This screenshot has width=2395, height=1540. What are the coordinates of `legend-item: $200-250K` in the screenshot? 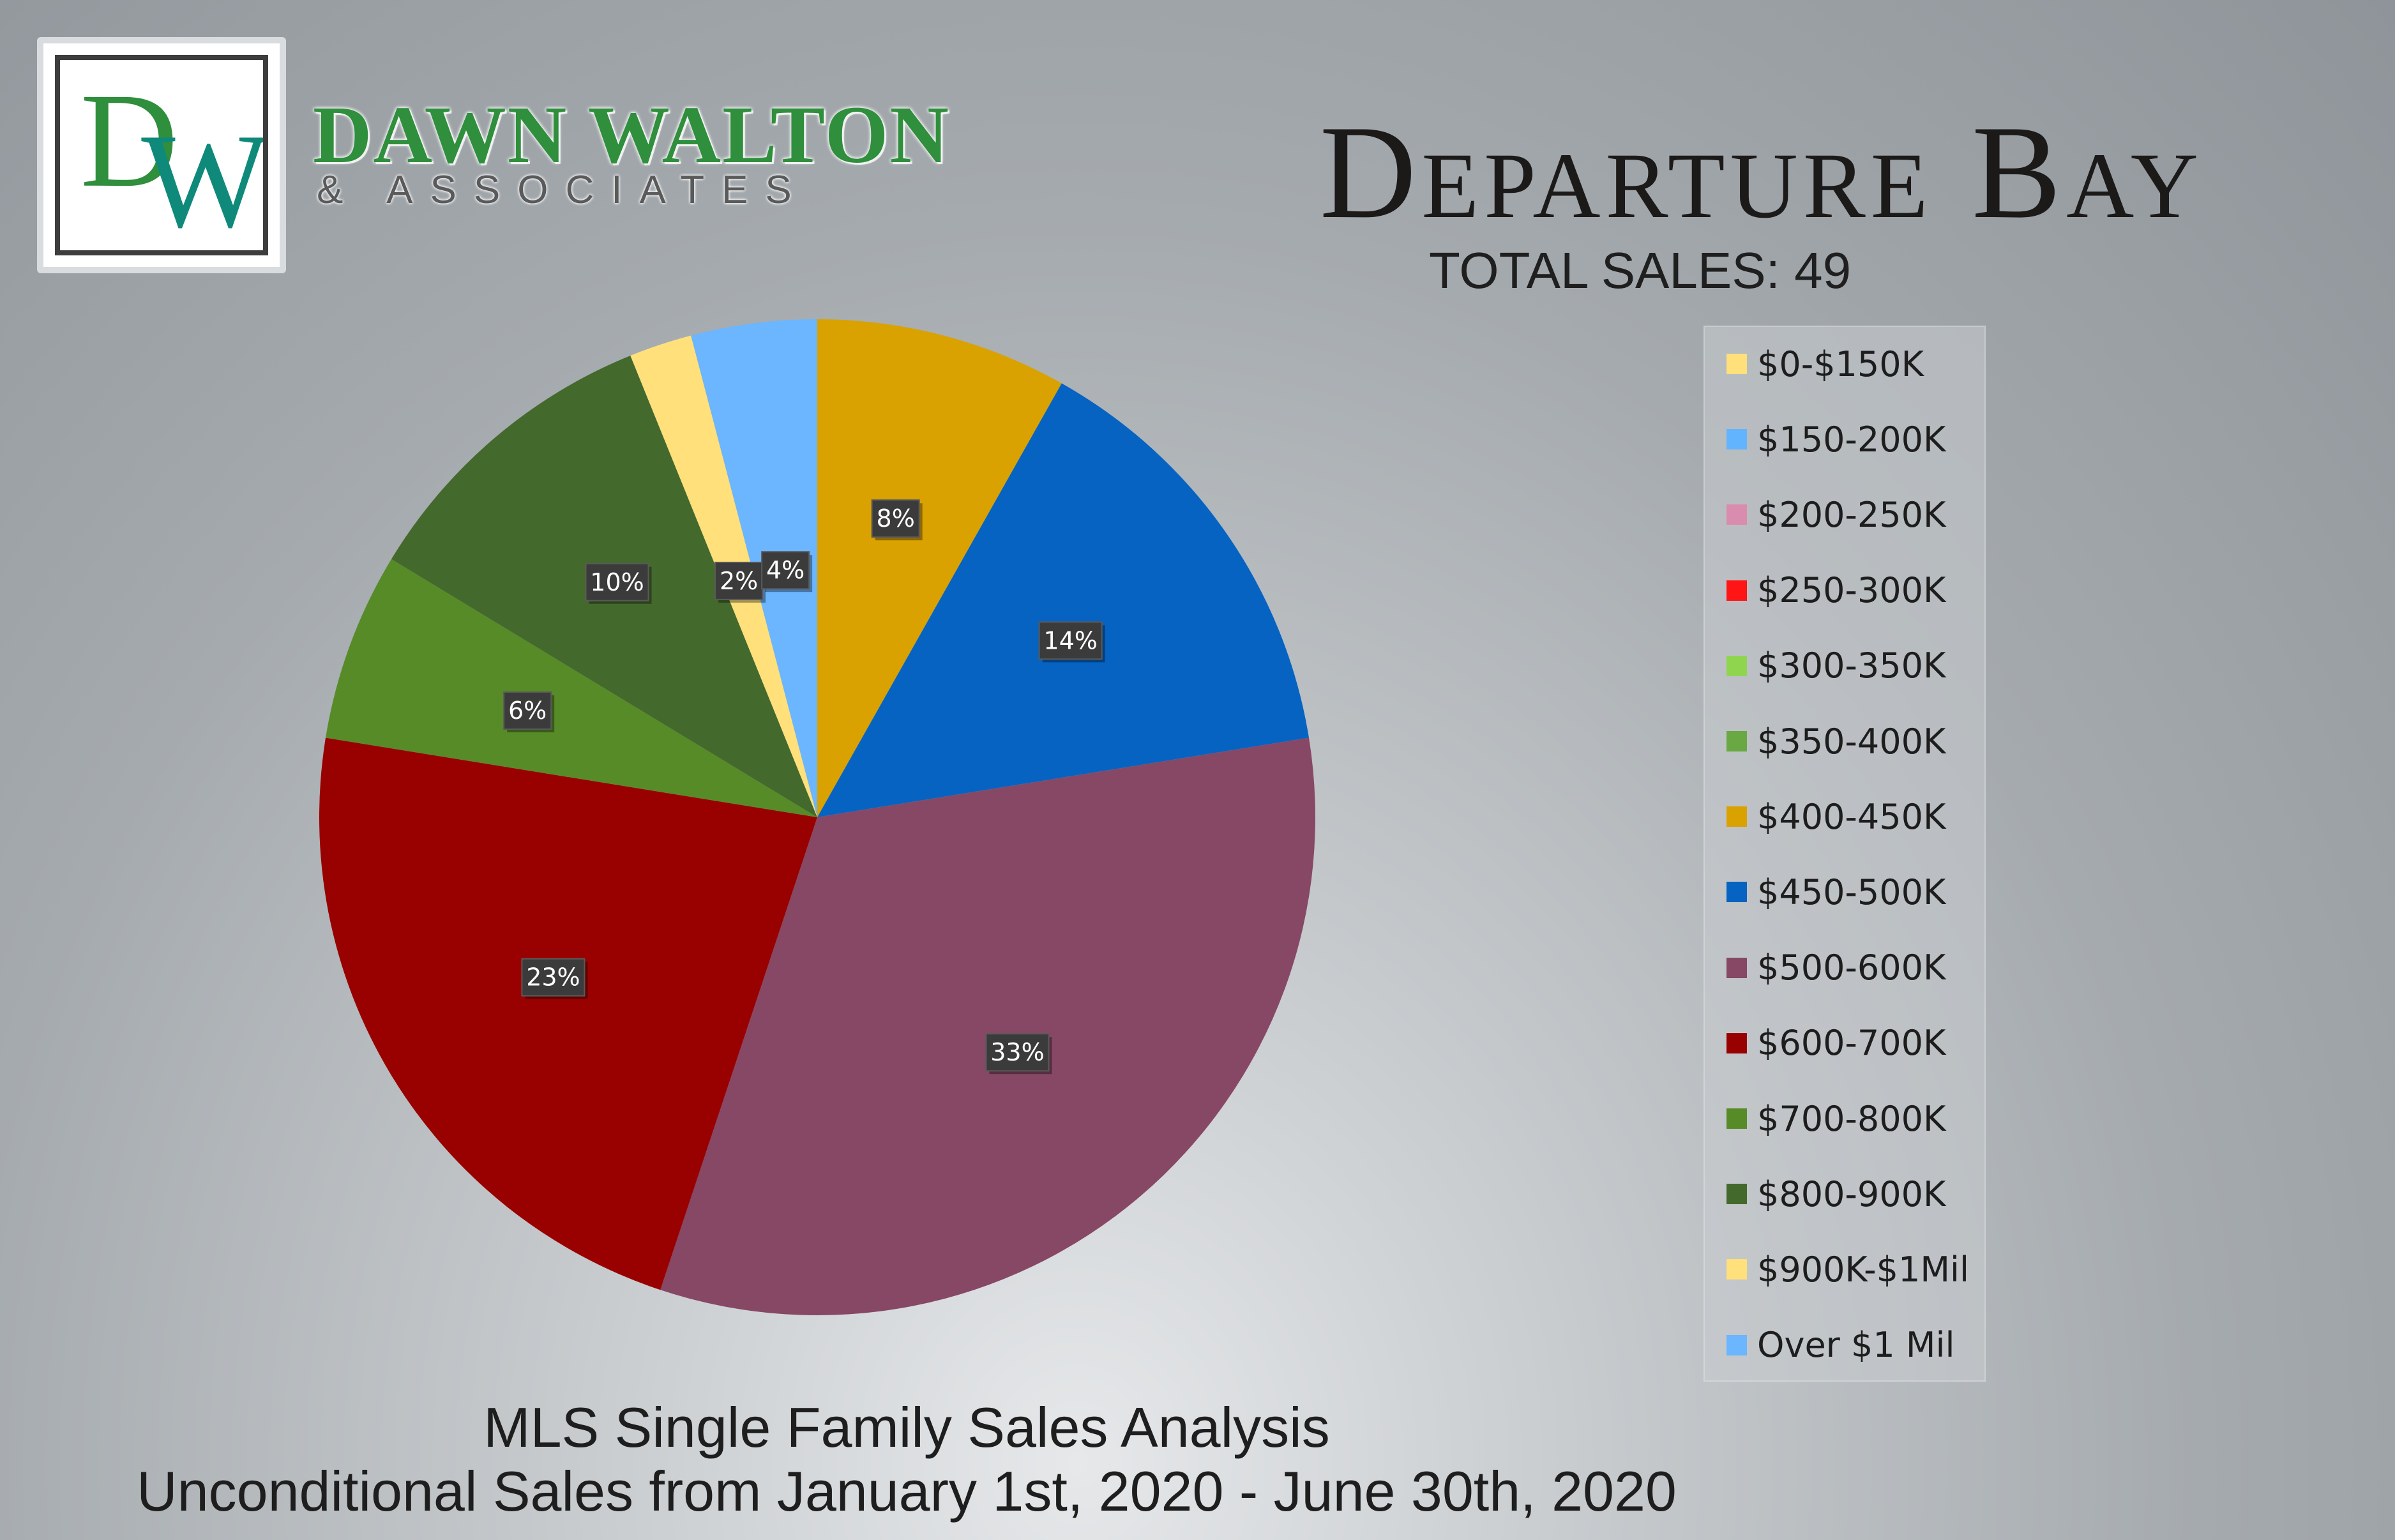 It's located at (1835, 514).